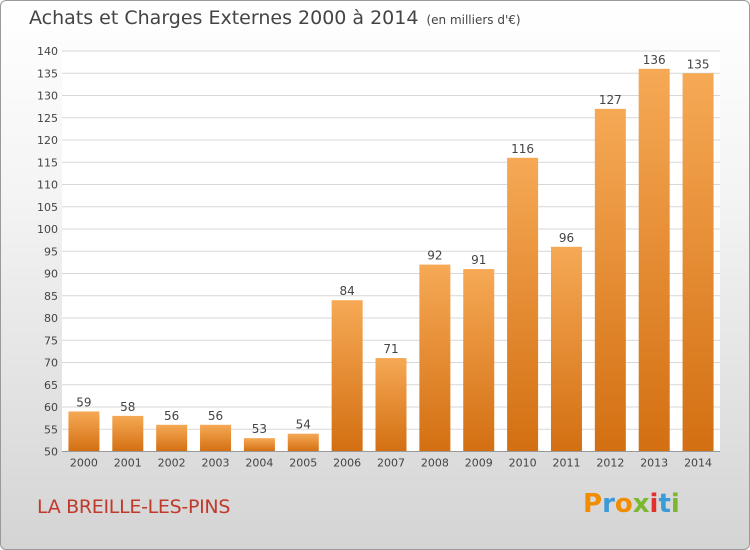 This screenshot has width=750, height=550. I want to click on y-tick-label: 105, so click(47, 207).